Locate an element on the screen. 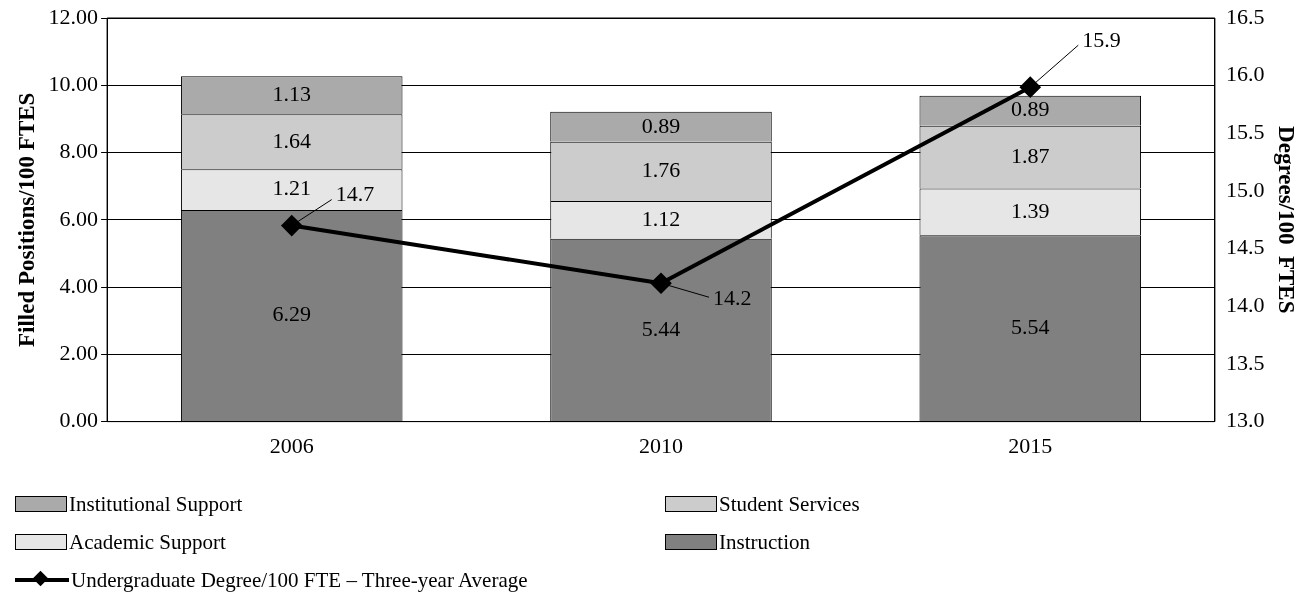 This screenshot has height=598, width=1313. y-tick-label: 4.00 is located at coordinates (79, 285).